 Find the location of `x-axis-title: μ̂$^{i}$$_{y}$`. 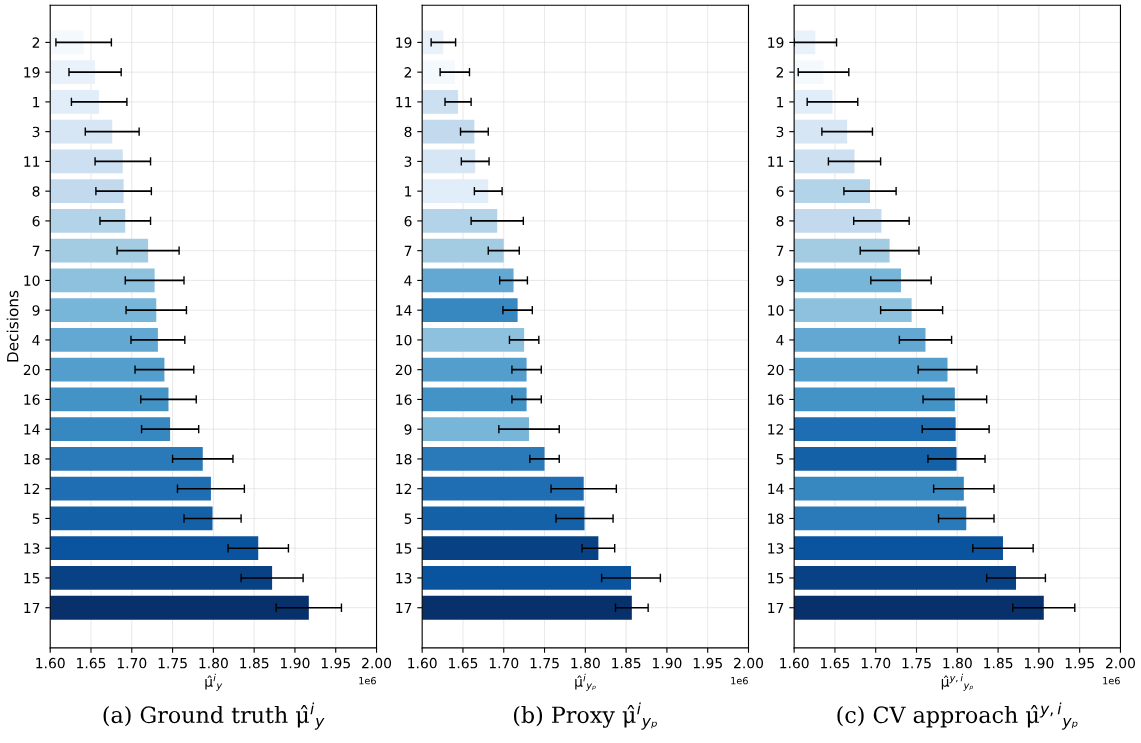

x-axis-title: μ̂$^{i}$$_{y}$ is located at coordinates (214, 682).